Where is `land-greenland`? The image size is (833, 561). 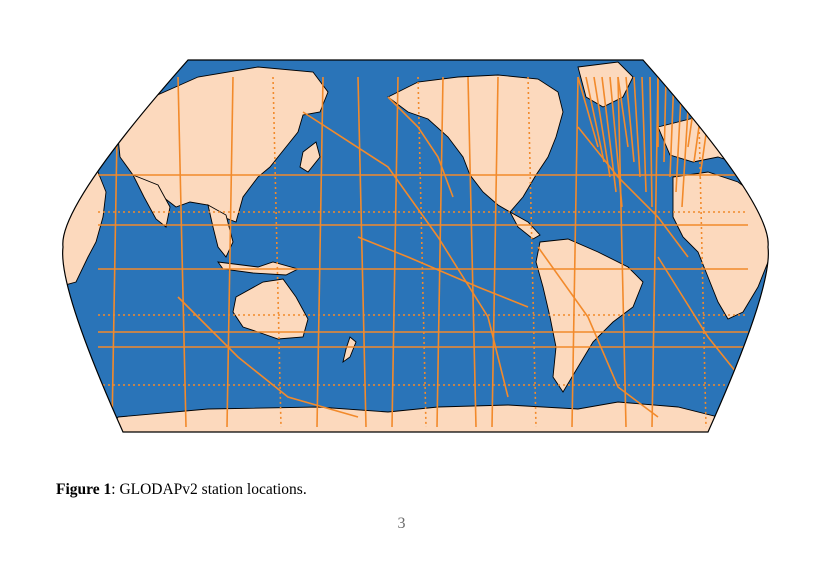
land-greenland is located at coordinates (605, 84).